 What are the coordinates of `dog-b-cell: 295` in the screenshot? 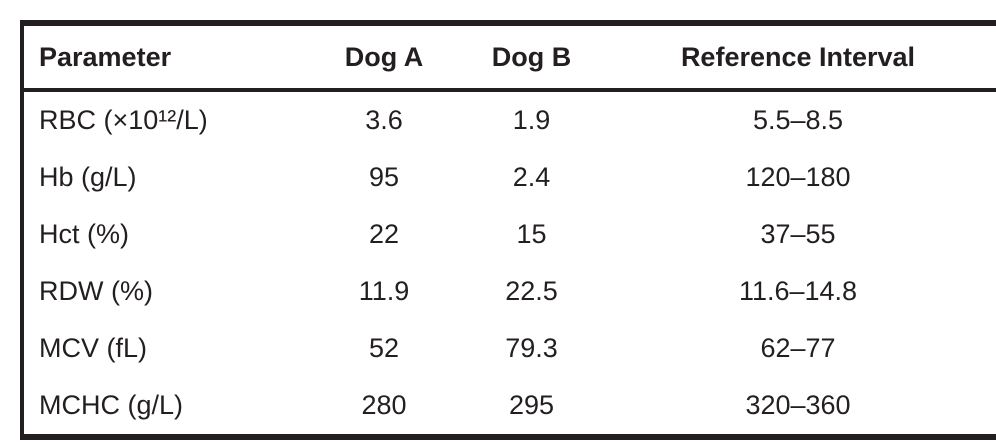 It's located at (531, 405).